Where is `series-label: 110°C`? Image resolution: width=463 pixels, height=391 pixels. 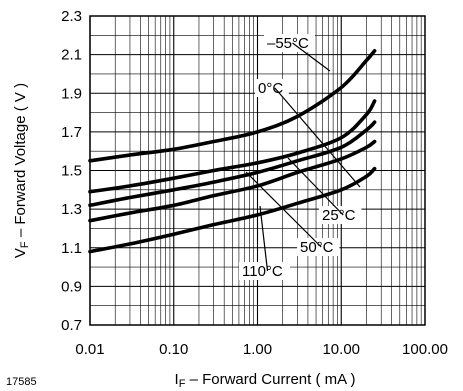
series-label: 110°C is located at coordinates (262, 271).